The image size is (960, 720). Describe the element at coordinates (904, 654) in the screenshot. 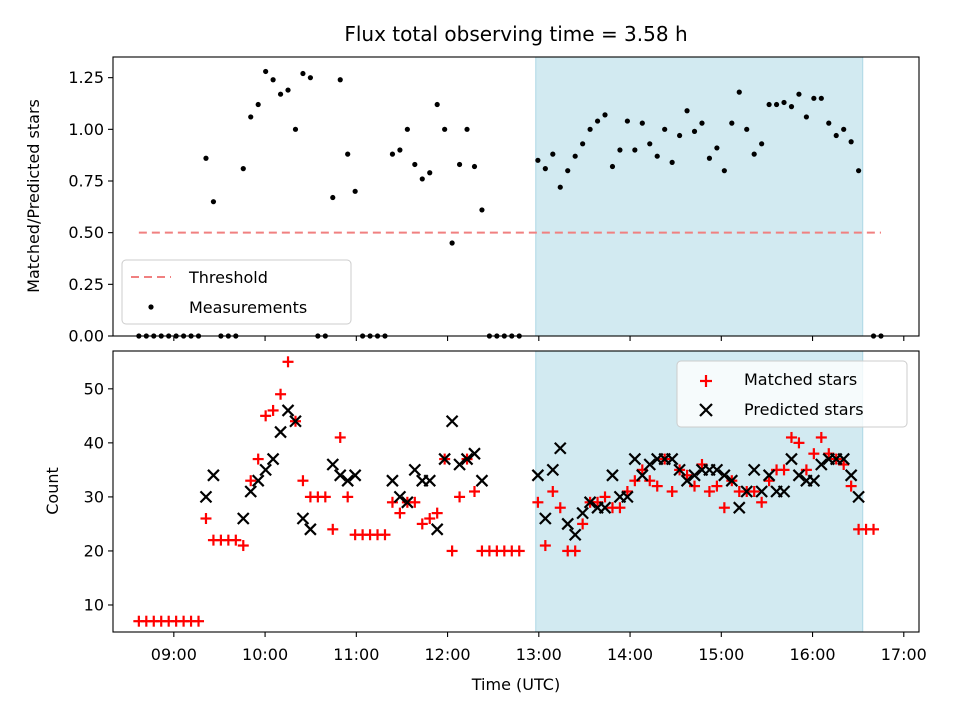

I see `bottom-x-tick-label: 17:00` at that location.